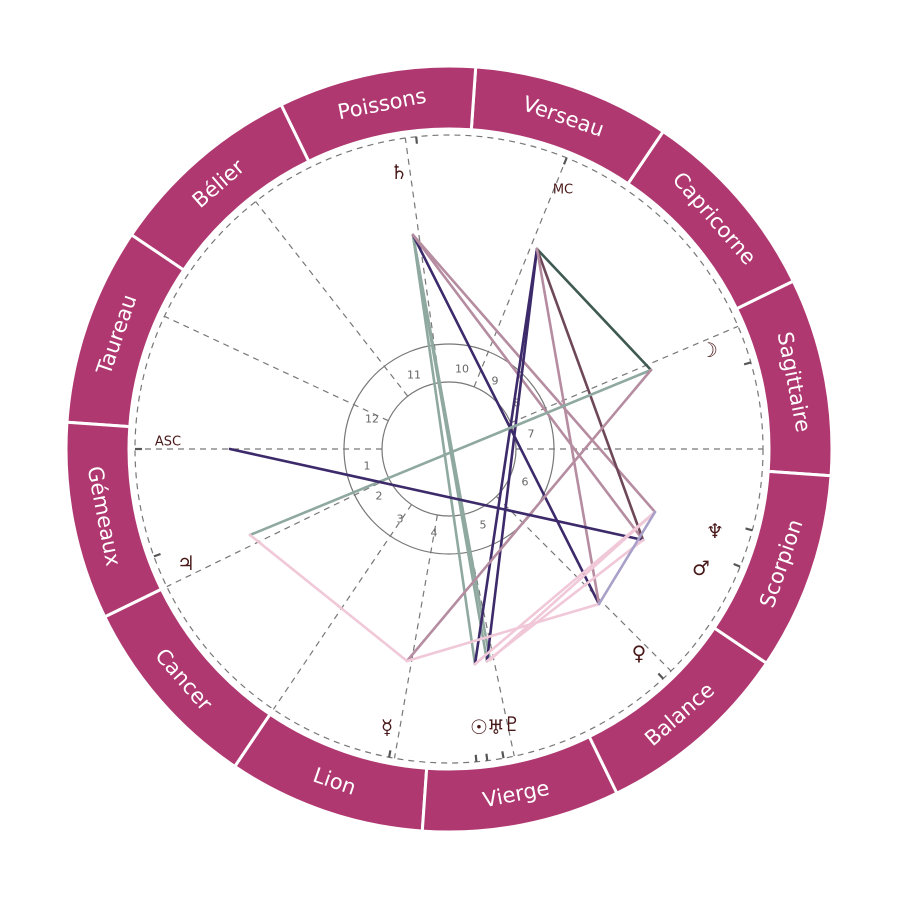 This screenshot has width=897, height=897. Describe the element at coordinates (479, 727) in the screenshot. I see `sun-icon: ☉` at that location.